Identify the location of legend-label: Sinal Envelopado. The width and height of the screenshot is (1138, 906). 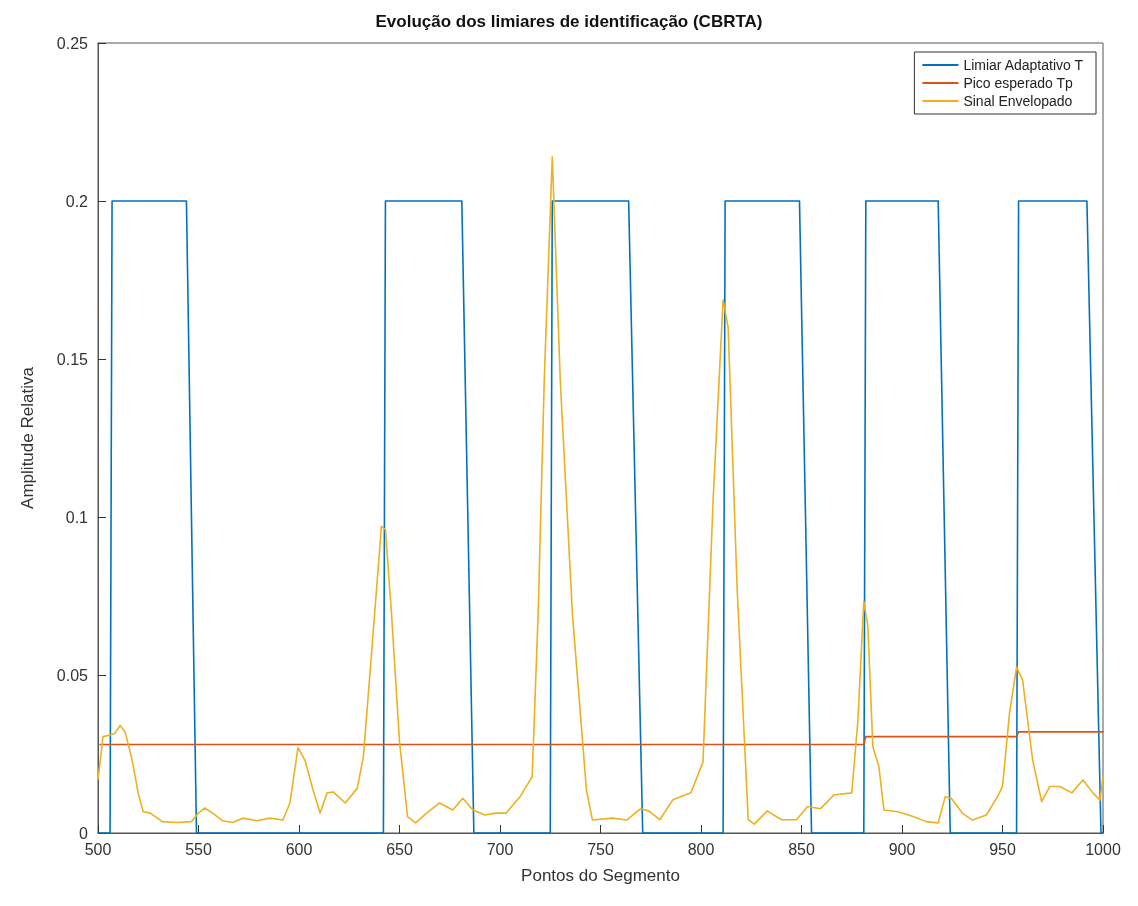
(1018, 101).